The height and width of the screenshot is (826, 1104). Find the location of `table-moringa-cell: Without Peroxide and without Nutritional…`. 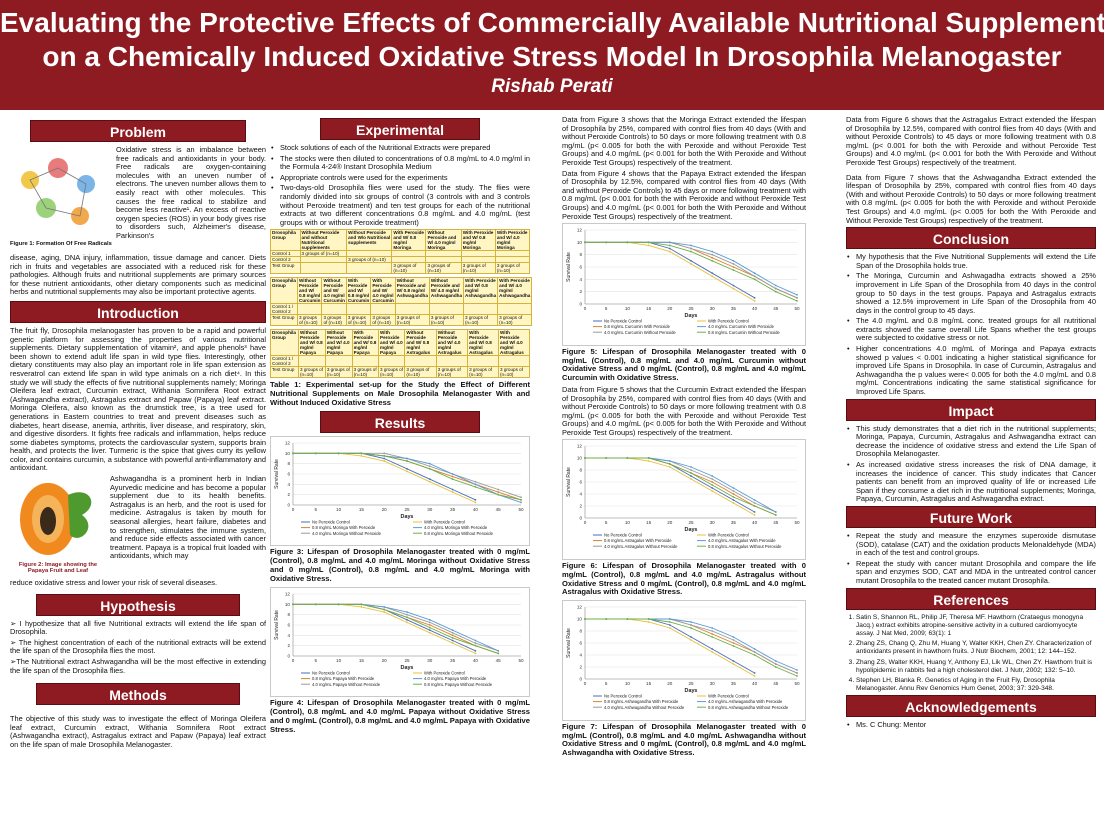

table-moringa-cell: Without Peroxide and without Nutritional… is located at coordinates (323, 240).